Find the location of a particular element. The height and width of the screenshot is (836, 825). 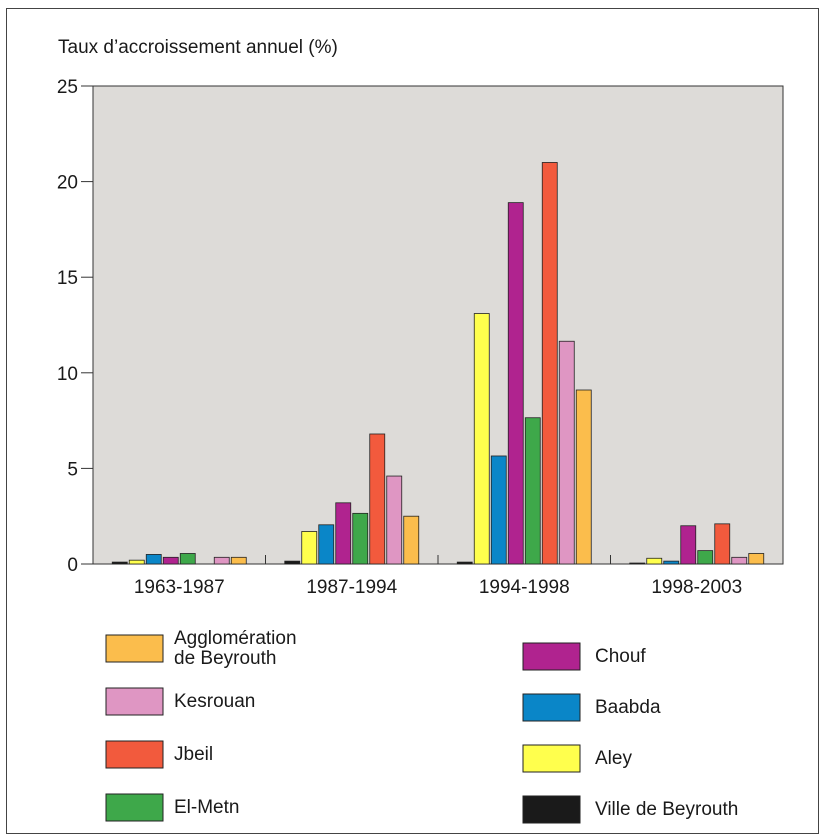

bar-kesrouan-1963-1987 is located at coordinates (221, 560).